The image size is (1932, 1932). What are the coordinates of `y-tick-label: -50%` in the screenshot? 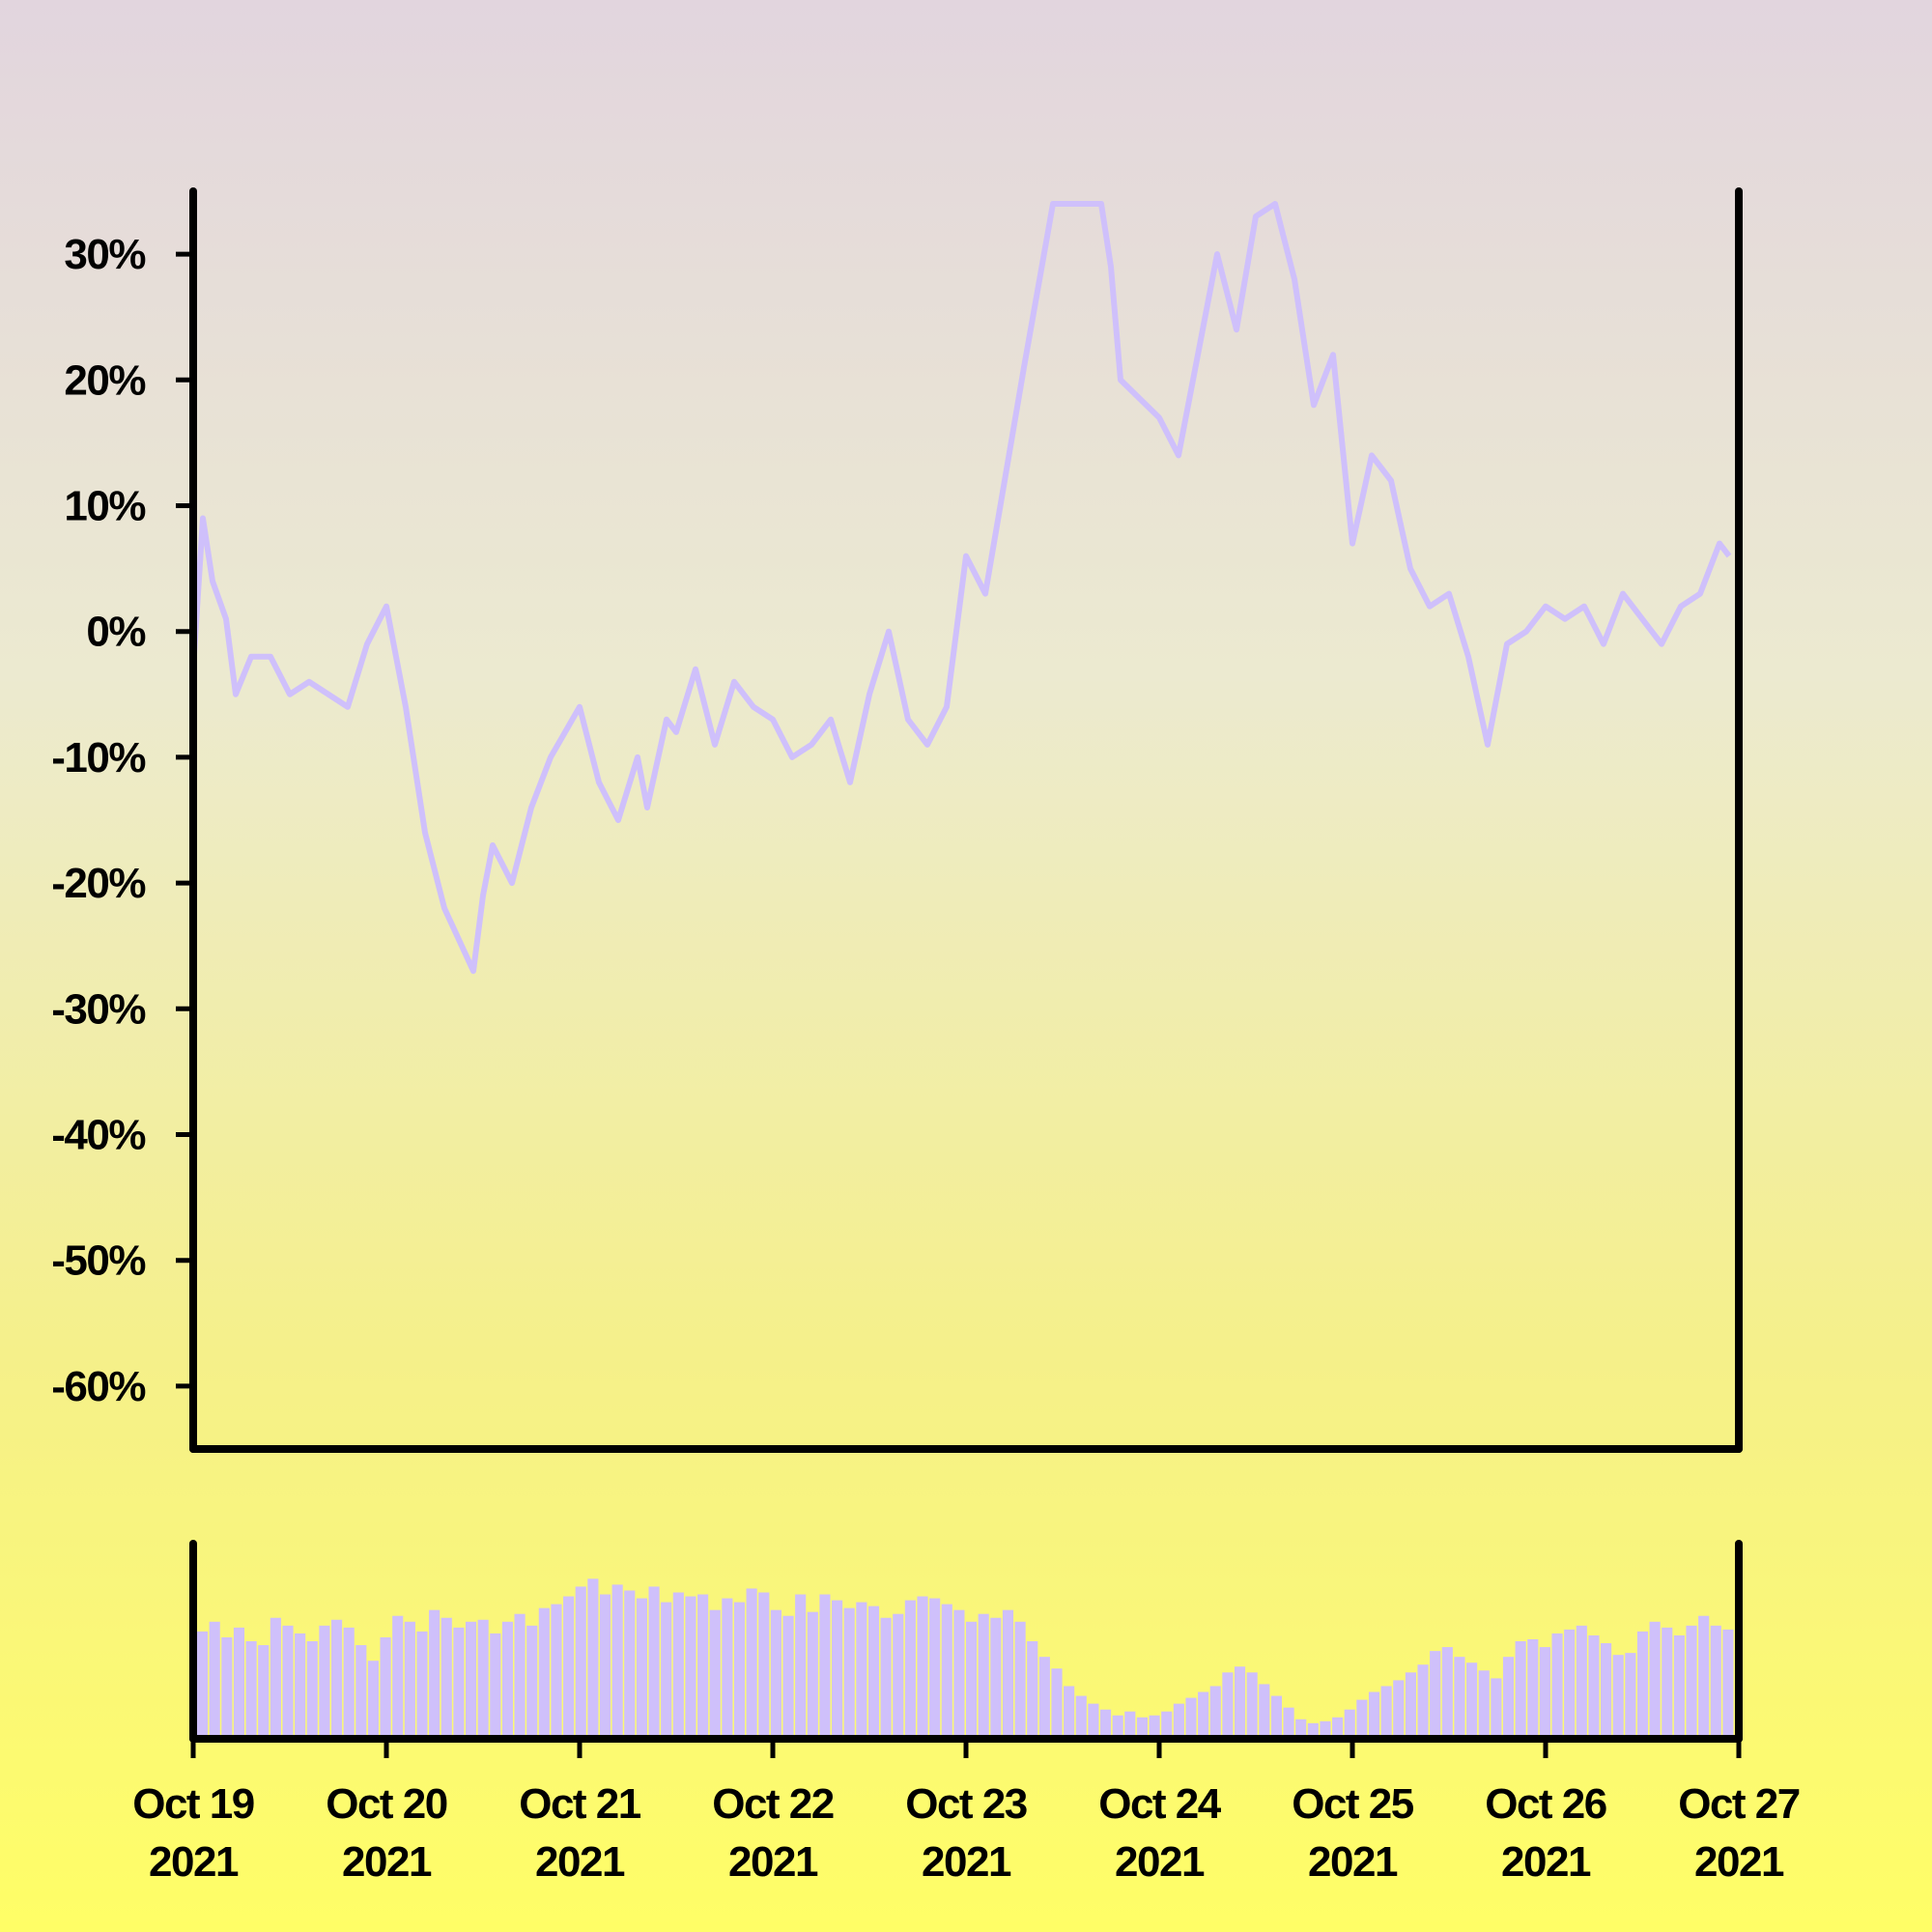 It's located at (98, 1261).